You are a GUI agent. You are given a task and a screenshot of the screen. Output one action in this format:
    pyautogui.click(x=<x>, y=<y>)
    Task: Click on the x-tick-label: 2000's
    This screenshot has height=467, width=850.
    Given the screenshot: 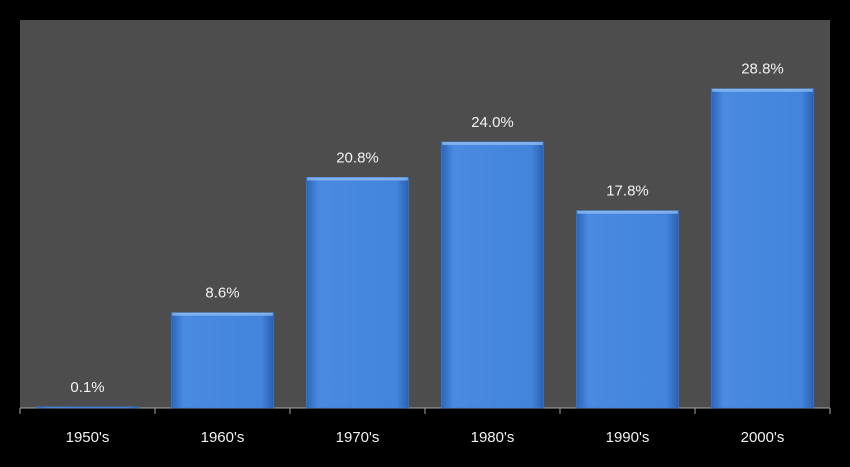 What is the action you would take?
    pyautogui.click(x=763, y=437)
    